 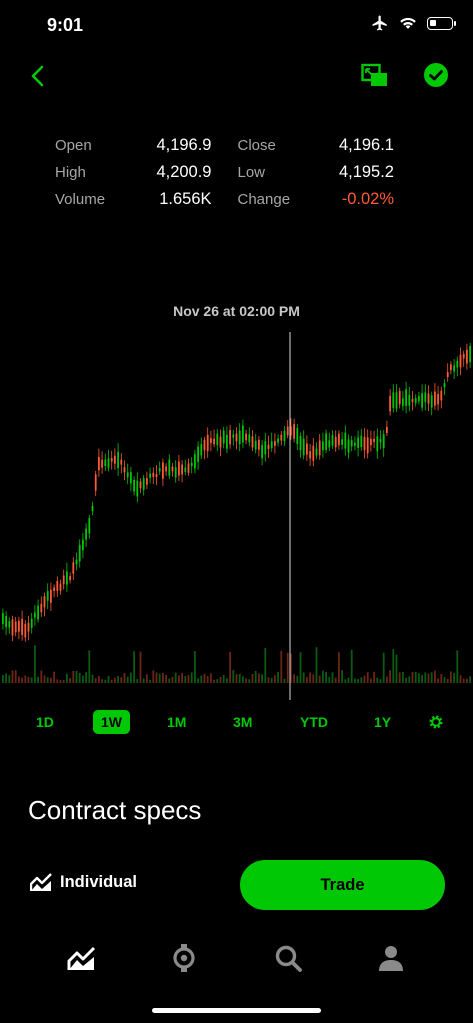 I want to click on trade-button: Trade, so click(x=342, y=885).